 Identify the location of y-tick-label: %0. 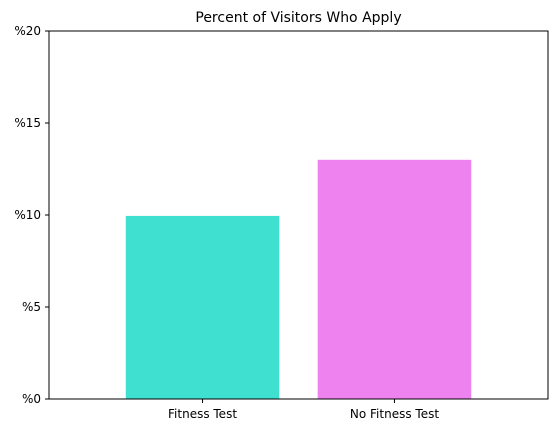
(31, 399).